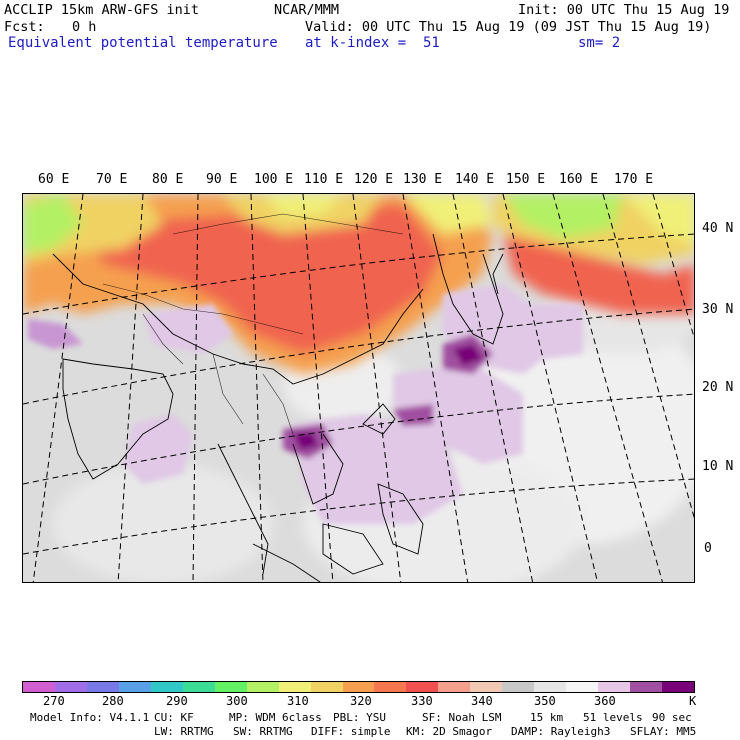  Describe the element at coordinates (275, 717) in the screenshot. I see `footer-mp: MP: WDM 6class` at that location.